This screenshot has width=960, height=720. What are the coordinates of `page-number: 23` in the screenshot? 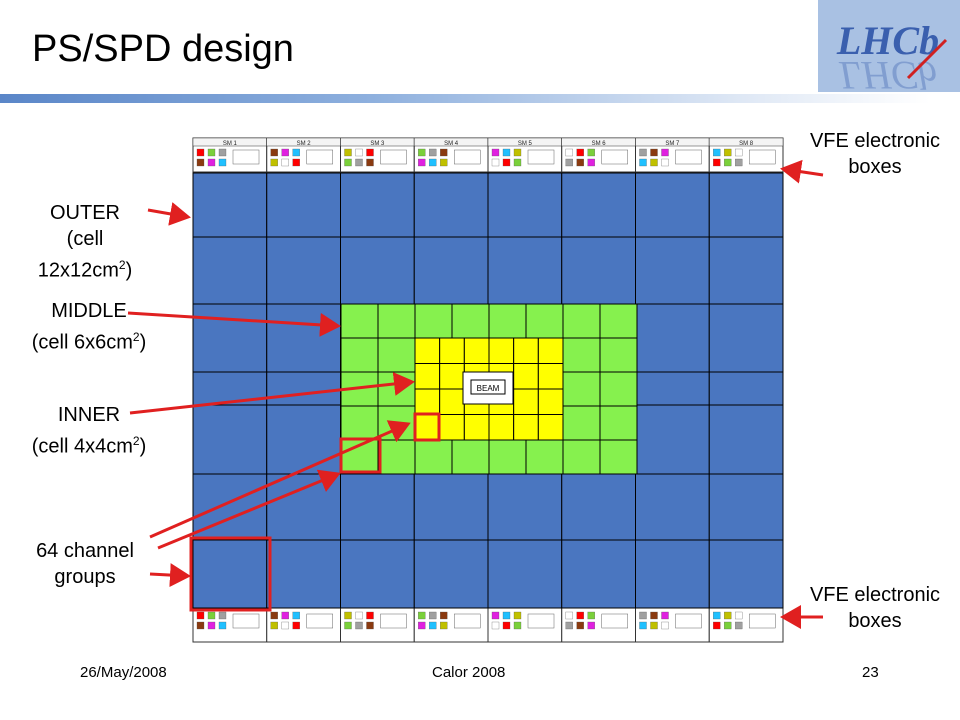 It's located at (870, 672).